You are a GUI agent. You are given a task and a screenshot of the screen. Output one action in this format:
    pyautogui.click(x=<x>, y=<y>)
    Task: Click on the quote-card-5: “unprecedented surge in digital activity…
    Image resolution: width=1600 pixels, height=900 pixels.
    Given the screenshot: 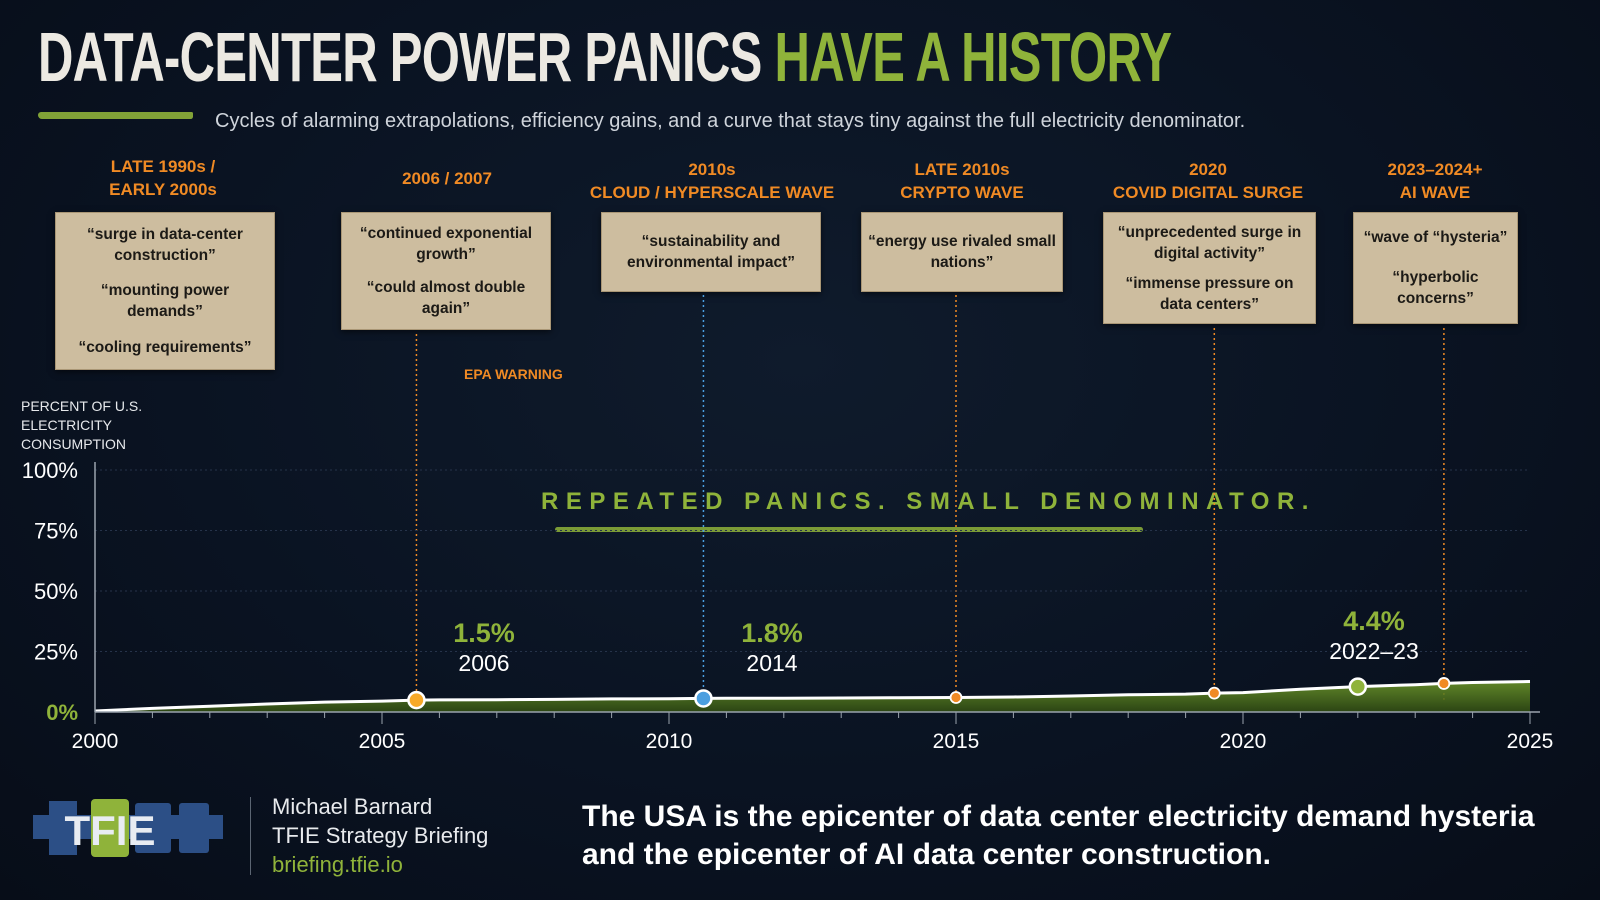 What is the action you would take?
    pyautogui.click(x=1209, y=268)
    